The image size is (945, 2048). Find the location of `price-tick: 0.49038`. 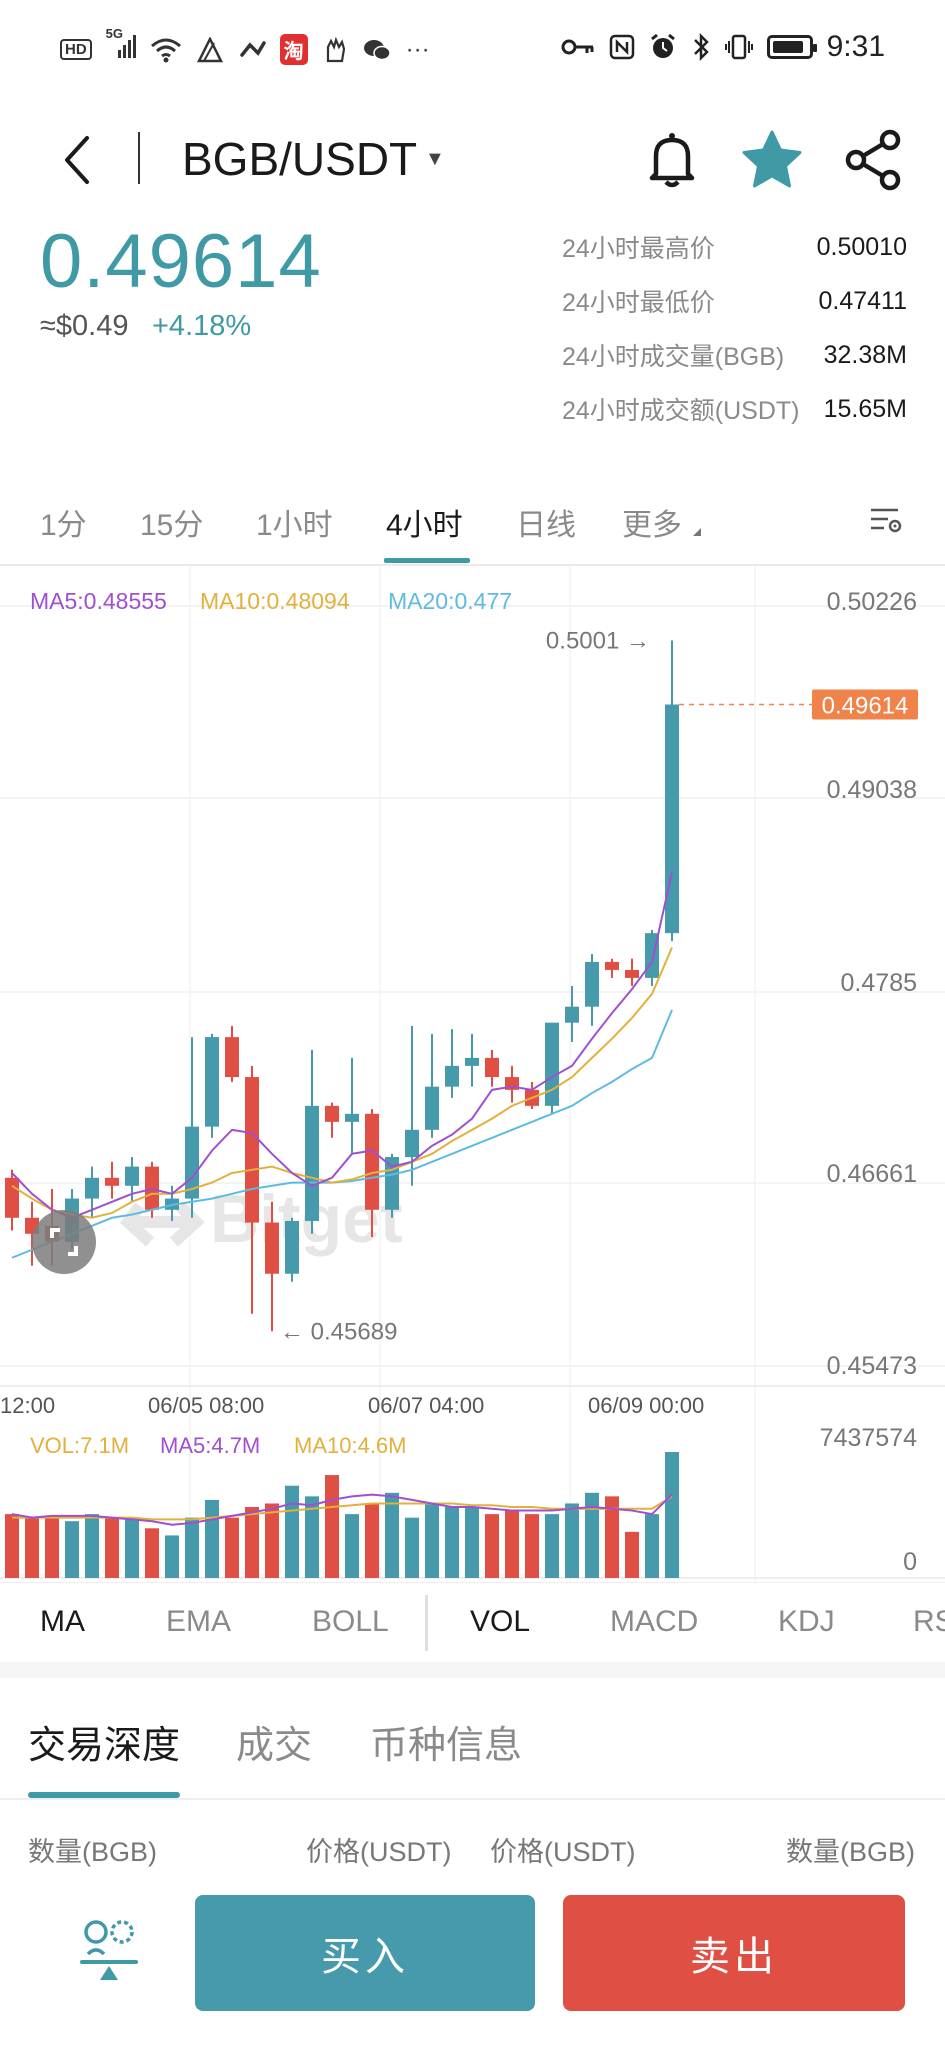

price-tick: 0.49038 is located at coordinates (871, 790).